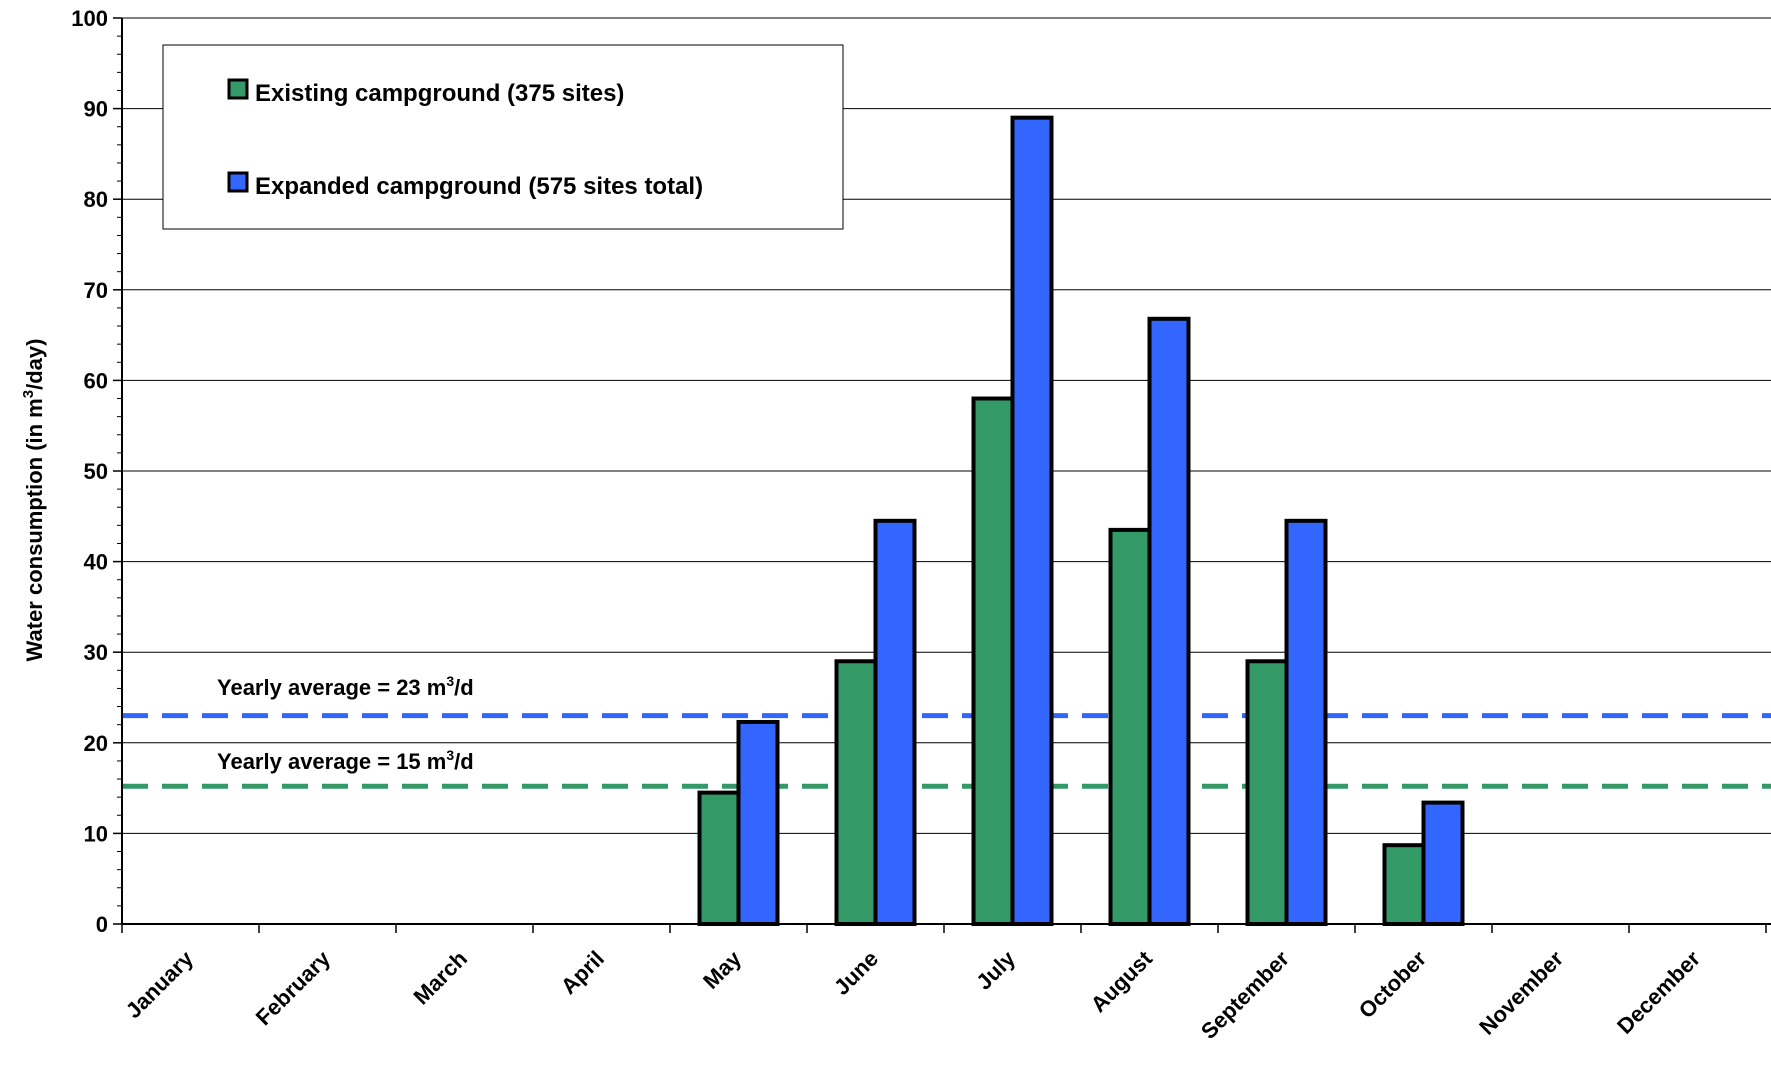  Describe the element at coordinates (238, 89) in the screenshot. I see `legend-swatch-existing` at that location.